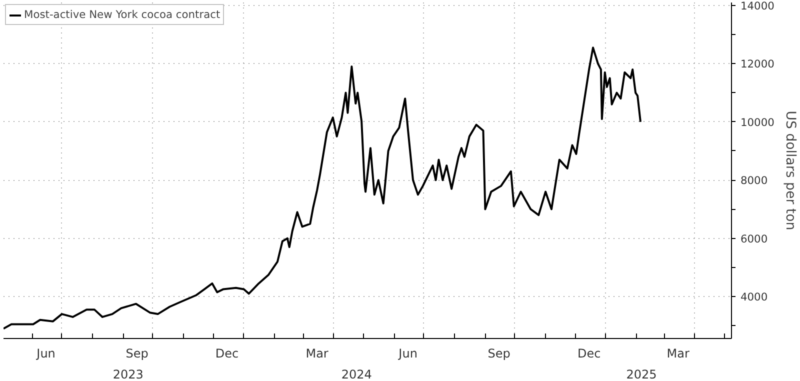 This screenshot has width=800, height=381. Describe the element at coordinates (754, 297) in the screenshot. I see `y2-tick-label: 4000` at that location.